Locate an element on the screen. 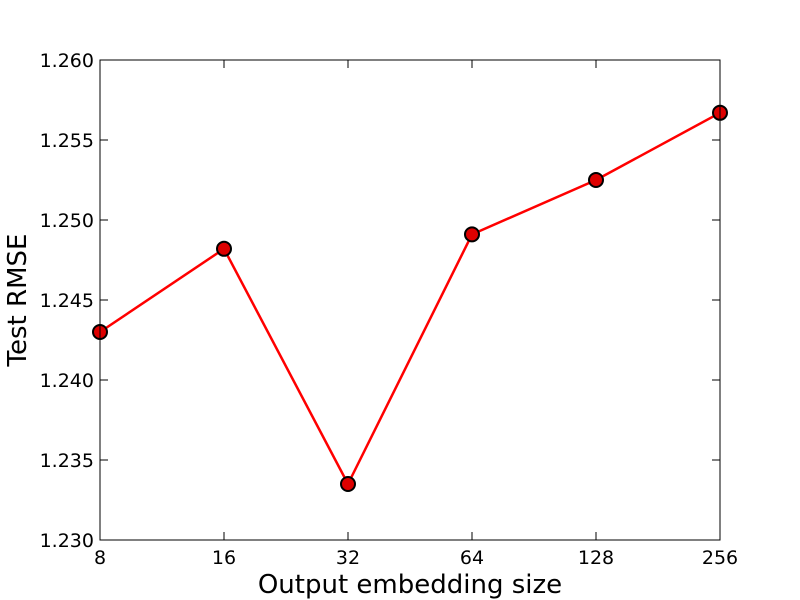 This screenshot has height=600, width=800. x-axis-title: Output embedding size is located at coordinates (410, 585).